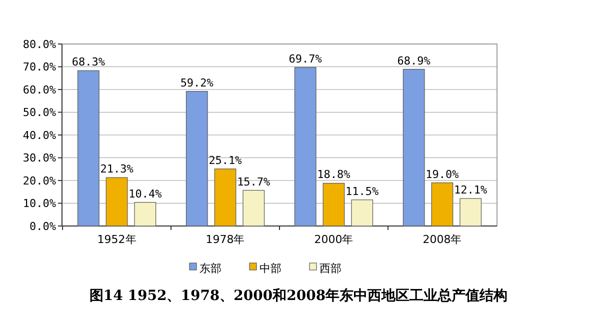 The image size is (597, 320). What do you see at coordinates (334, 239) in the screenshot?
I see `x-tick-label: 2000年` at bounding box center [334, 239].